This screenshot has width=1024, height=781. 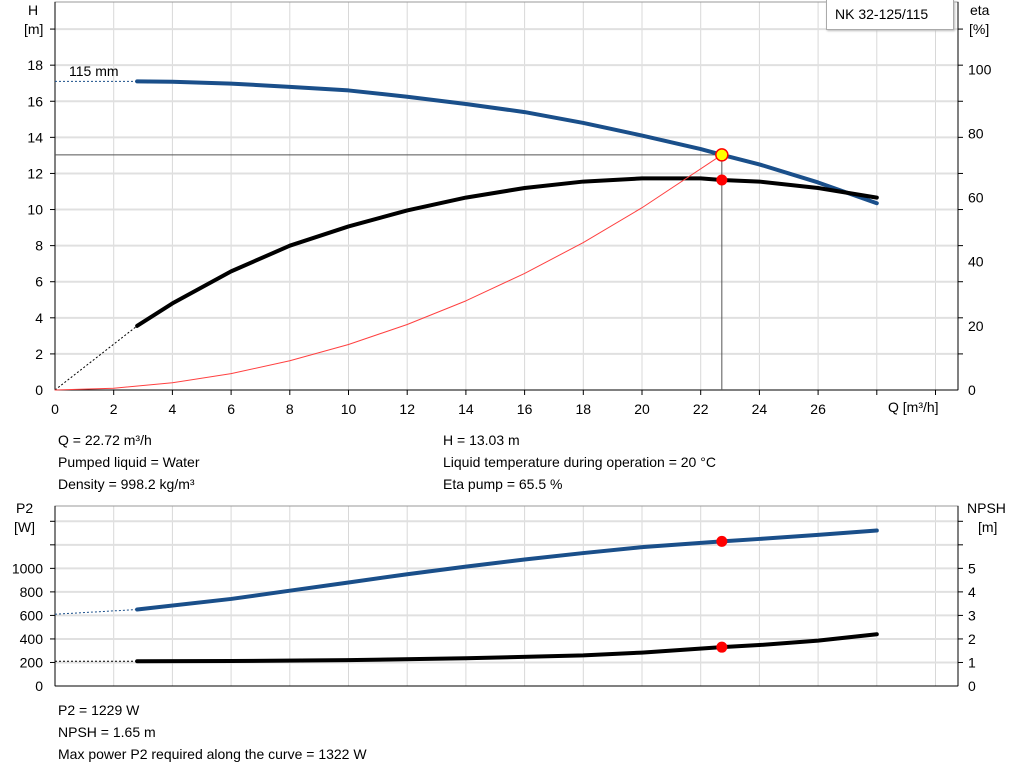 I want to click on q-axis-label: Q [m³/h], so click(x=913, y=407).